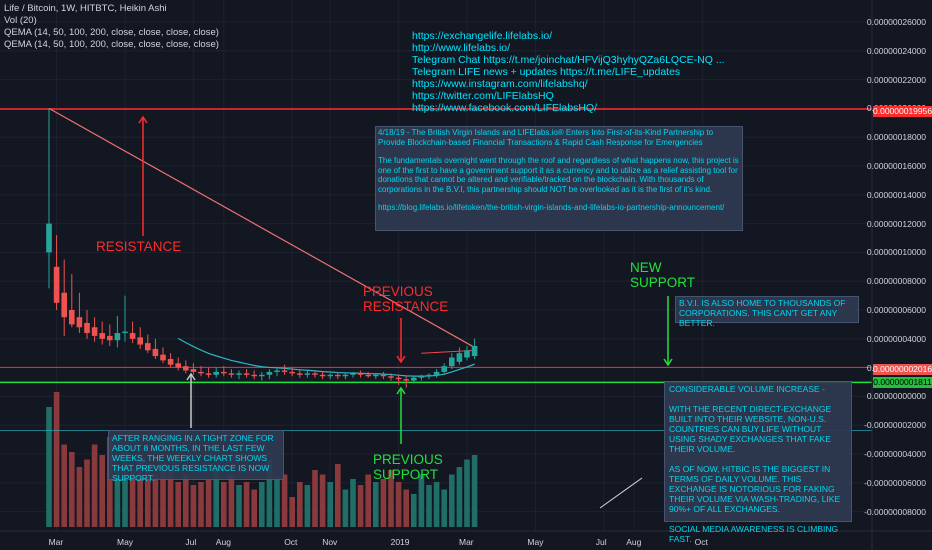  Describe the element at coordinates (701, 542) in the screenshot. I see `x-tick-label: Oct` at that location.